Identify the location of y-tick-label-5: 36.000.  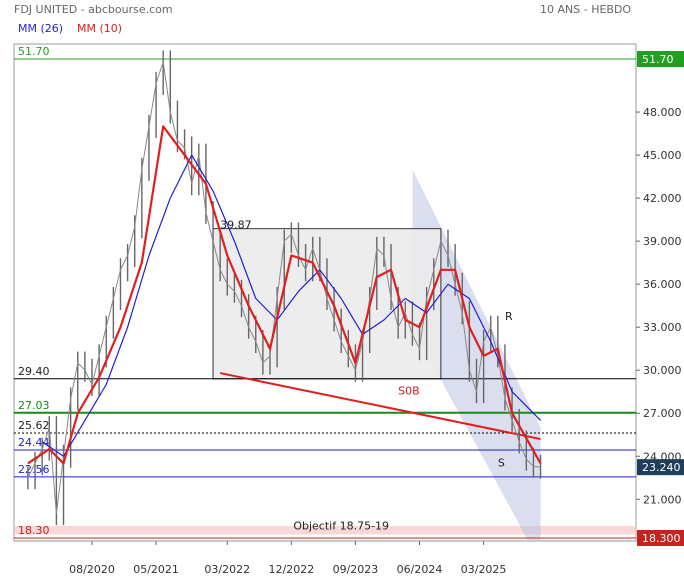
(662, 284).